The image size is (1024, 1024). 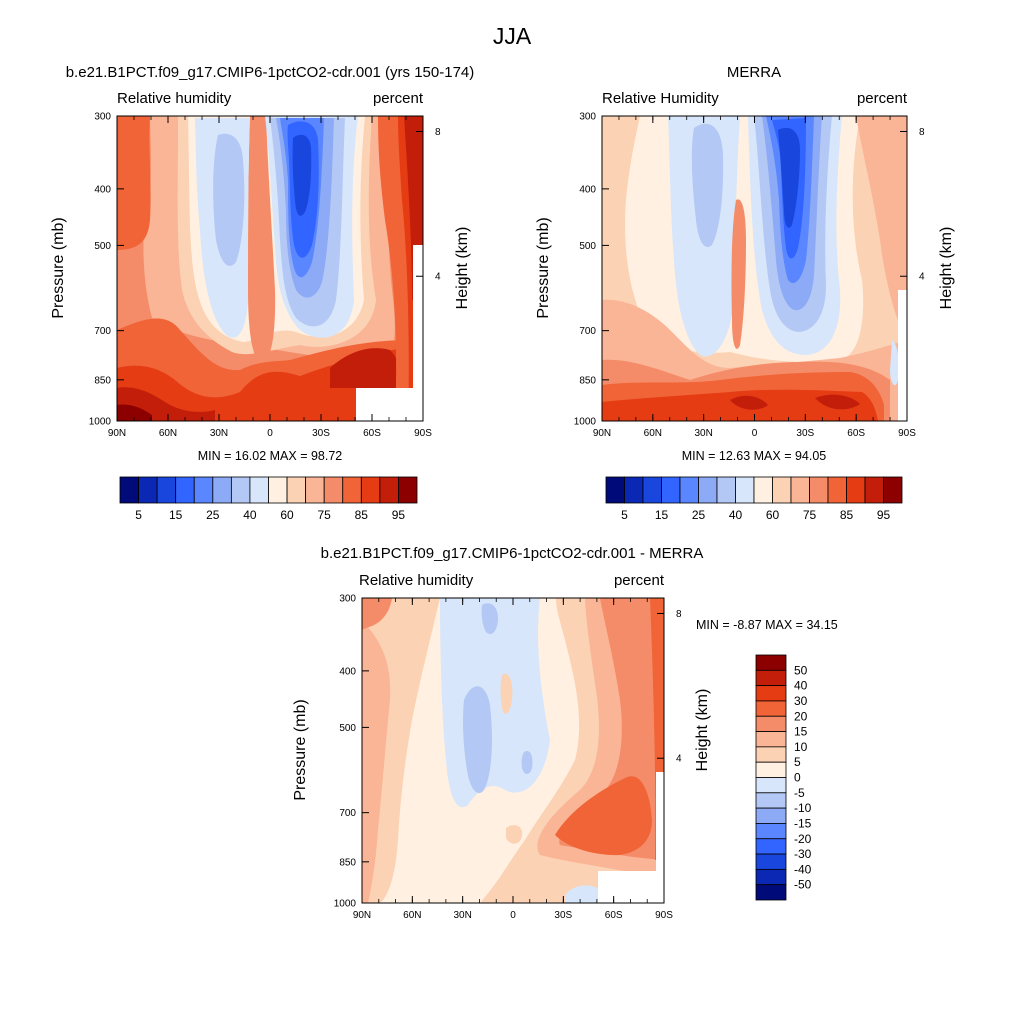 I want to click on panel-obs-left-label: Relative Humidity, so click(x=660, y=98).